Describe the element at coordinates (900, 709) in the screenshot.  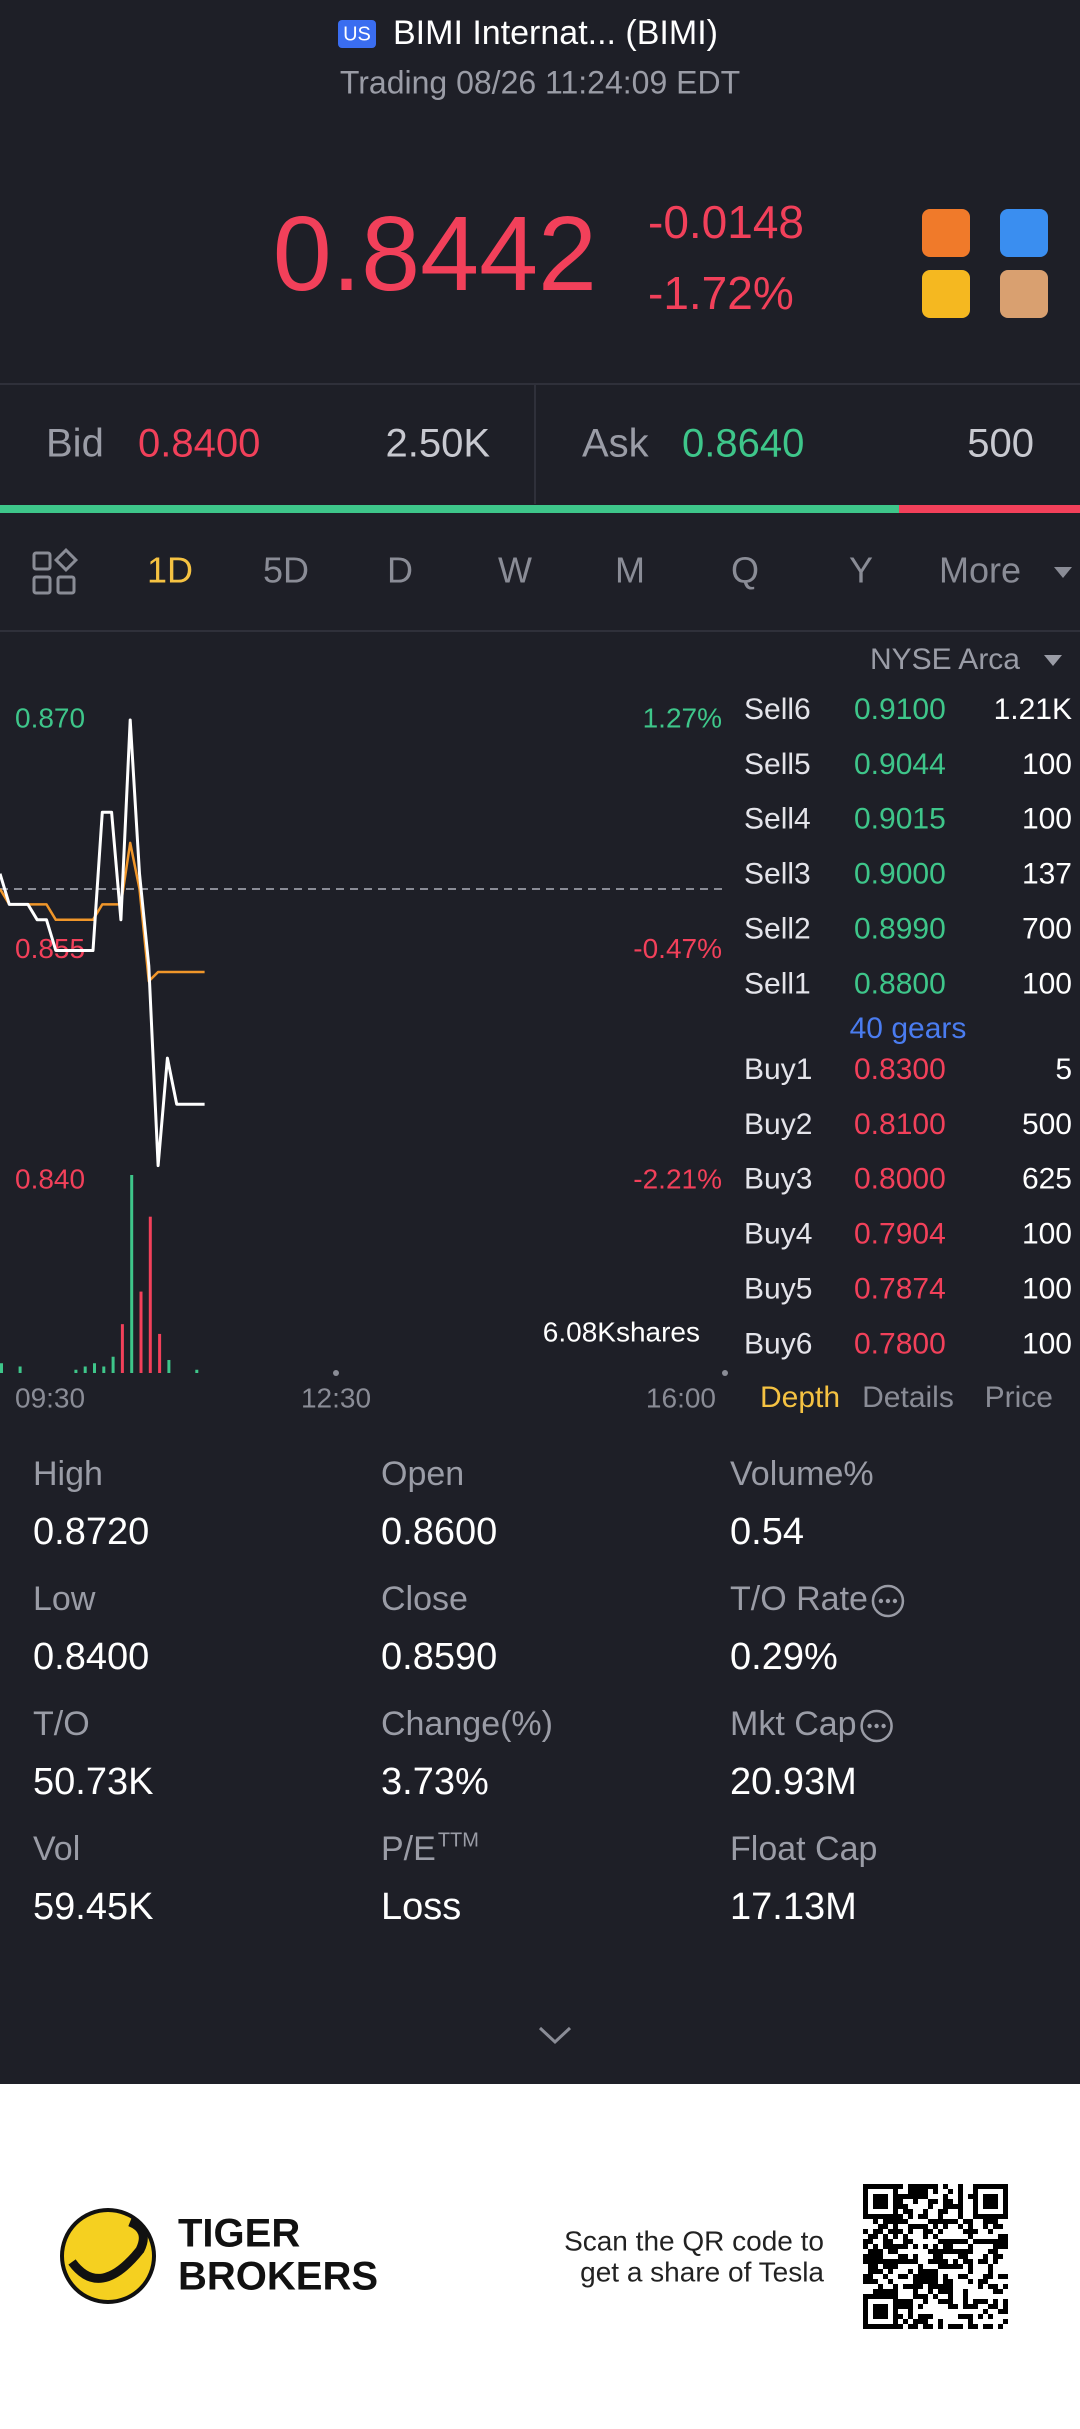
I see `book-price: 0.9100` at that location.